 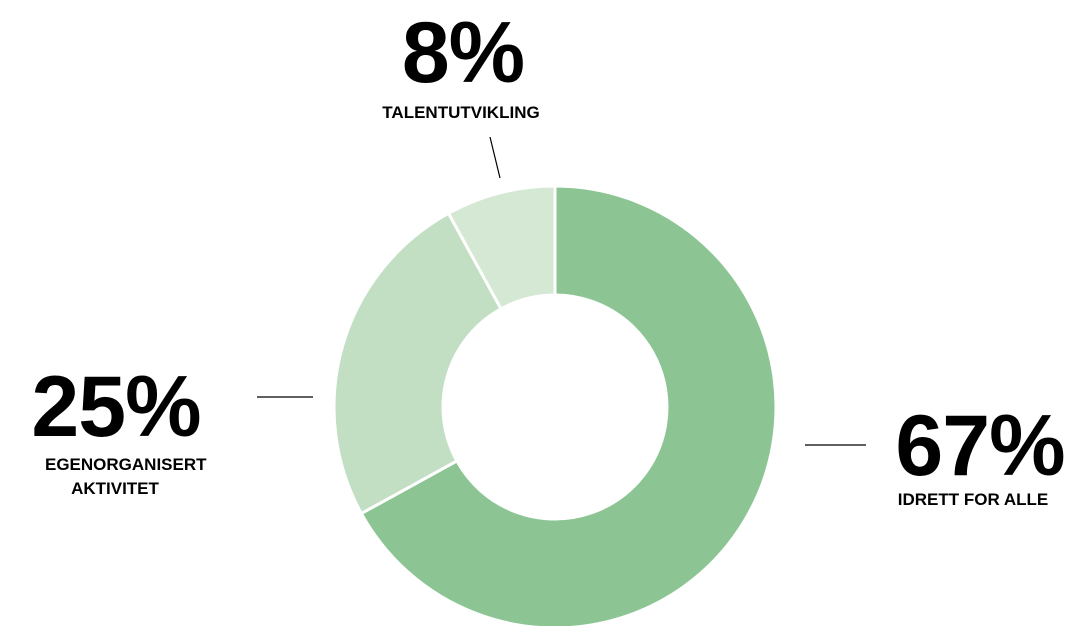 I want to click on value-label: 67%, so click(x=980, y=446).